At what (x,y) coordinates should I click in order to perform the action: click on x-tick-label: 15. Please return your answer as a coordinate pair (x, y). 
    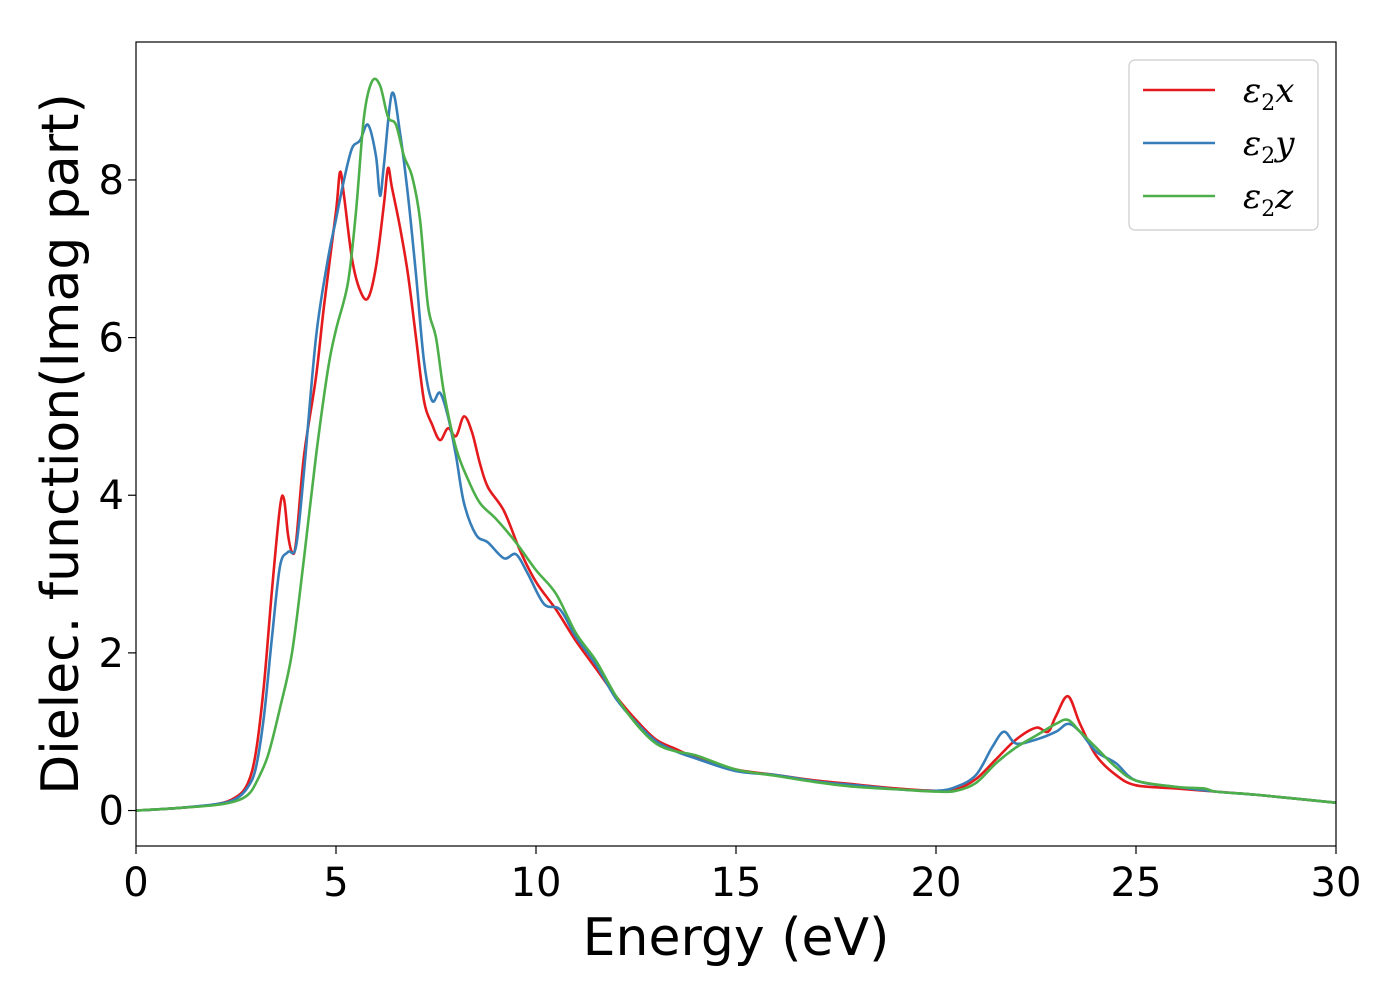
    Looking at the image, I should click on (736, 883).